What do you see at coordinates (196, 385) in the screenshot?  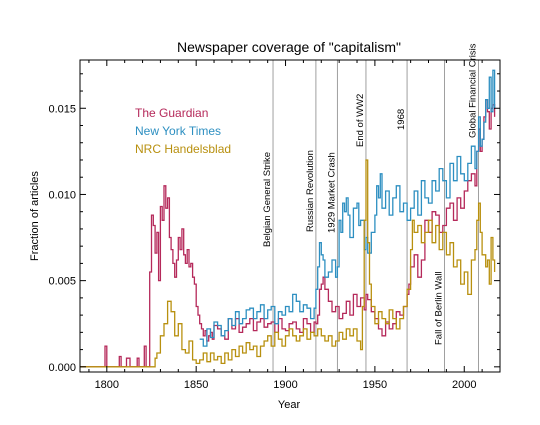 I see `x-tick-label: 1850` at bounding box center [196, 385].